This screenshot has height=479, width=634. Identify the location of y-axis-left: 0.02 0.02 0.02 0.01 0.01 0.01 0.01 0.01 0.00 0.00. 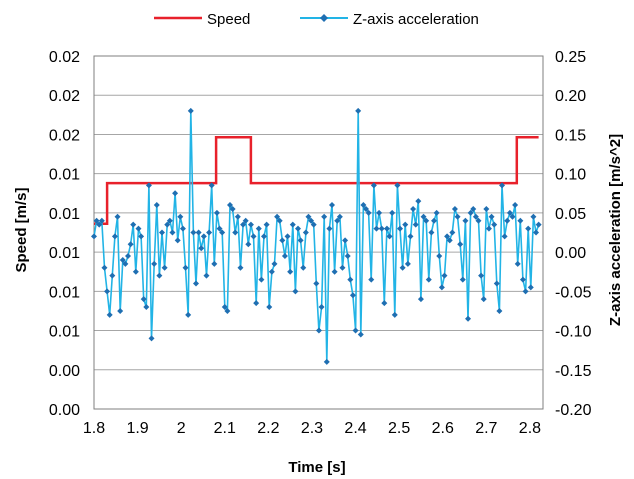
(64, 234).